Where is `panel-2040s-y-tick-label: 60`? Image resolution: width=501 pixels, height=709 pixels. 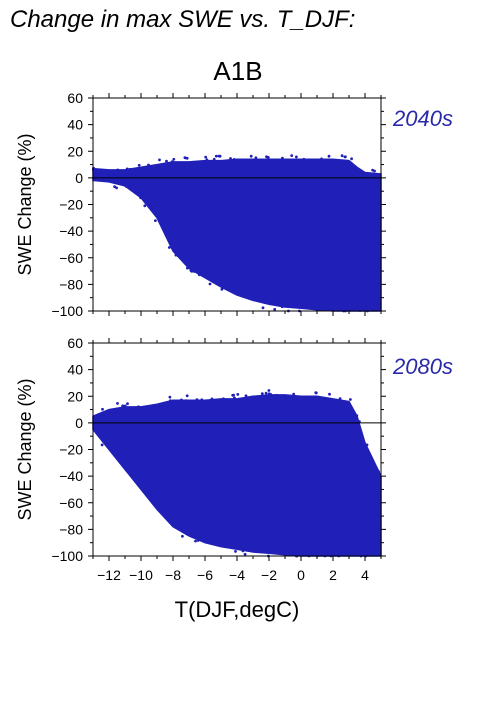 panel-2040s-y-tick-label: 60 is located at coordinates (75, 98).